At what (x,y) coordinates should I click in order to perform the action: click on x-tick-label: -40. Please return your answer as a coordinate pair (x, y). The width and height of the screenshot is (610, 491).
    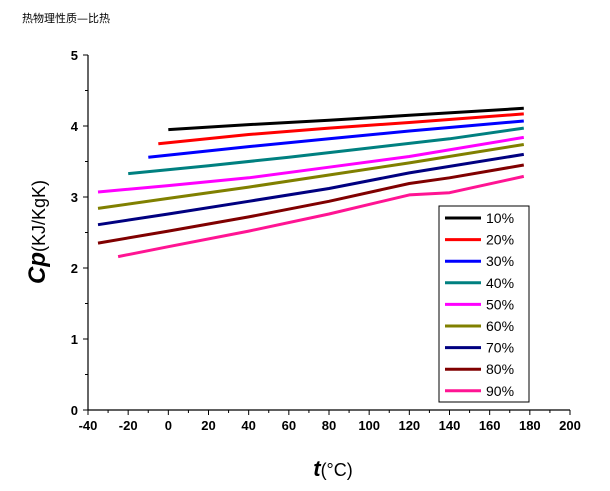
    Looking at the image, I should click on (88, 425).